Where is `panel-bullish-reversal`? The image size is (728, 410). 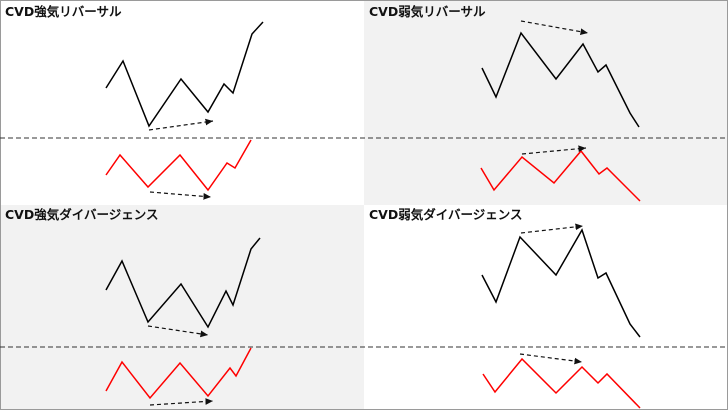
panel-bullish-reversal is located at coordinates (184, 110).